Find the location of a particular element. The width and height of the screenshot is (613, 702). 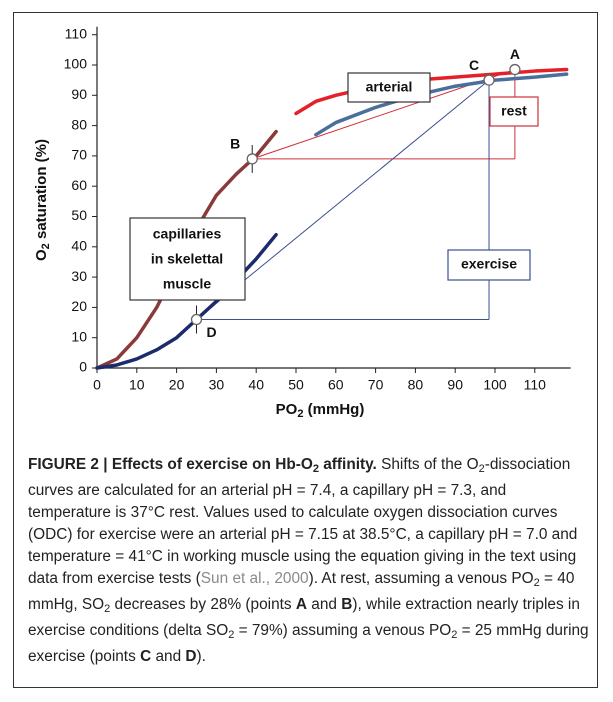

caption-text: affinity. is located at coordinates (347, 464).